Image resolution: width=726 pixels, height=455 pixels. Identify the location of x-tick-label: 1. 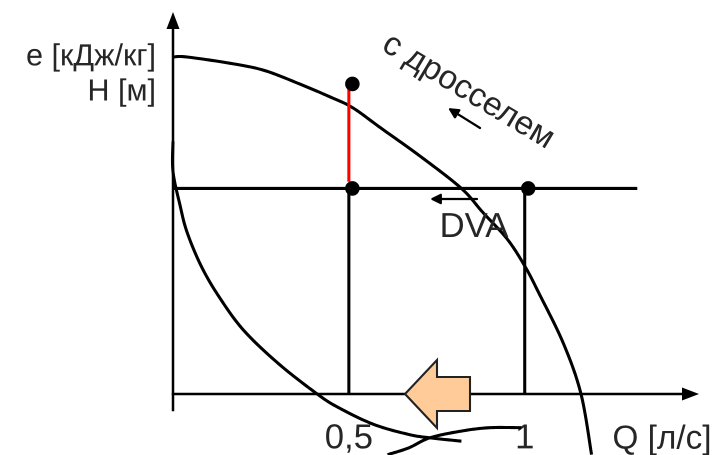
(525, 436).